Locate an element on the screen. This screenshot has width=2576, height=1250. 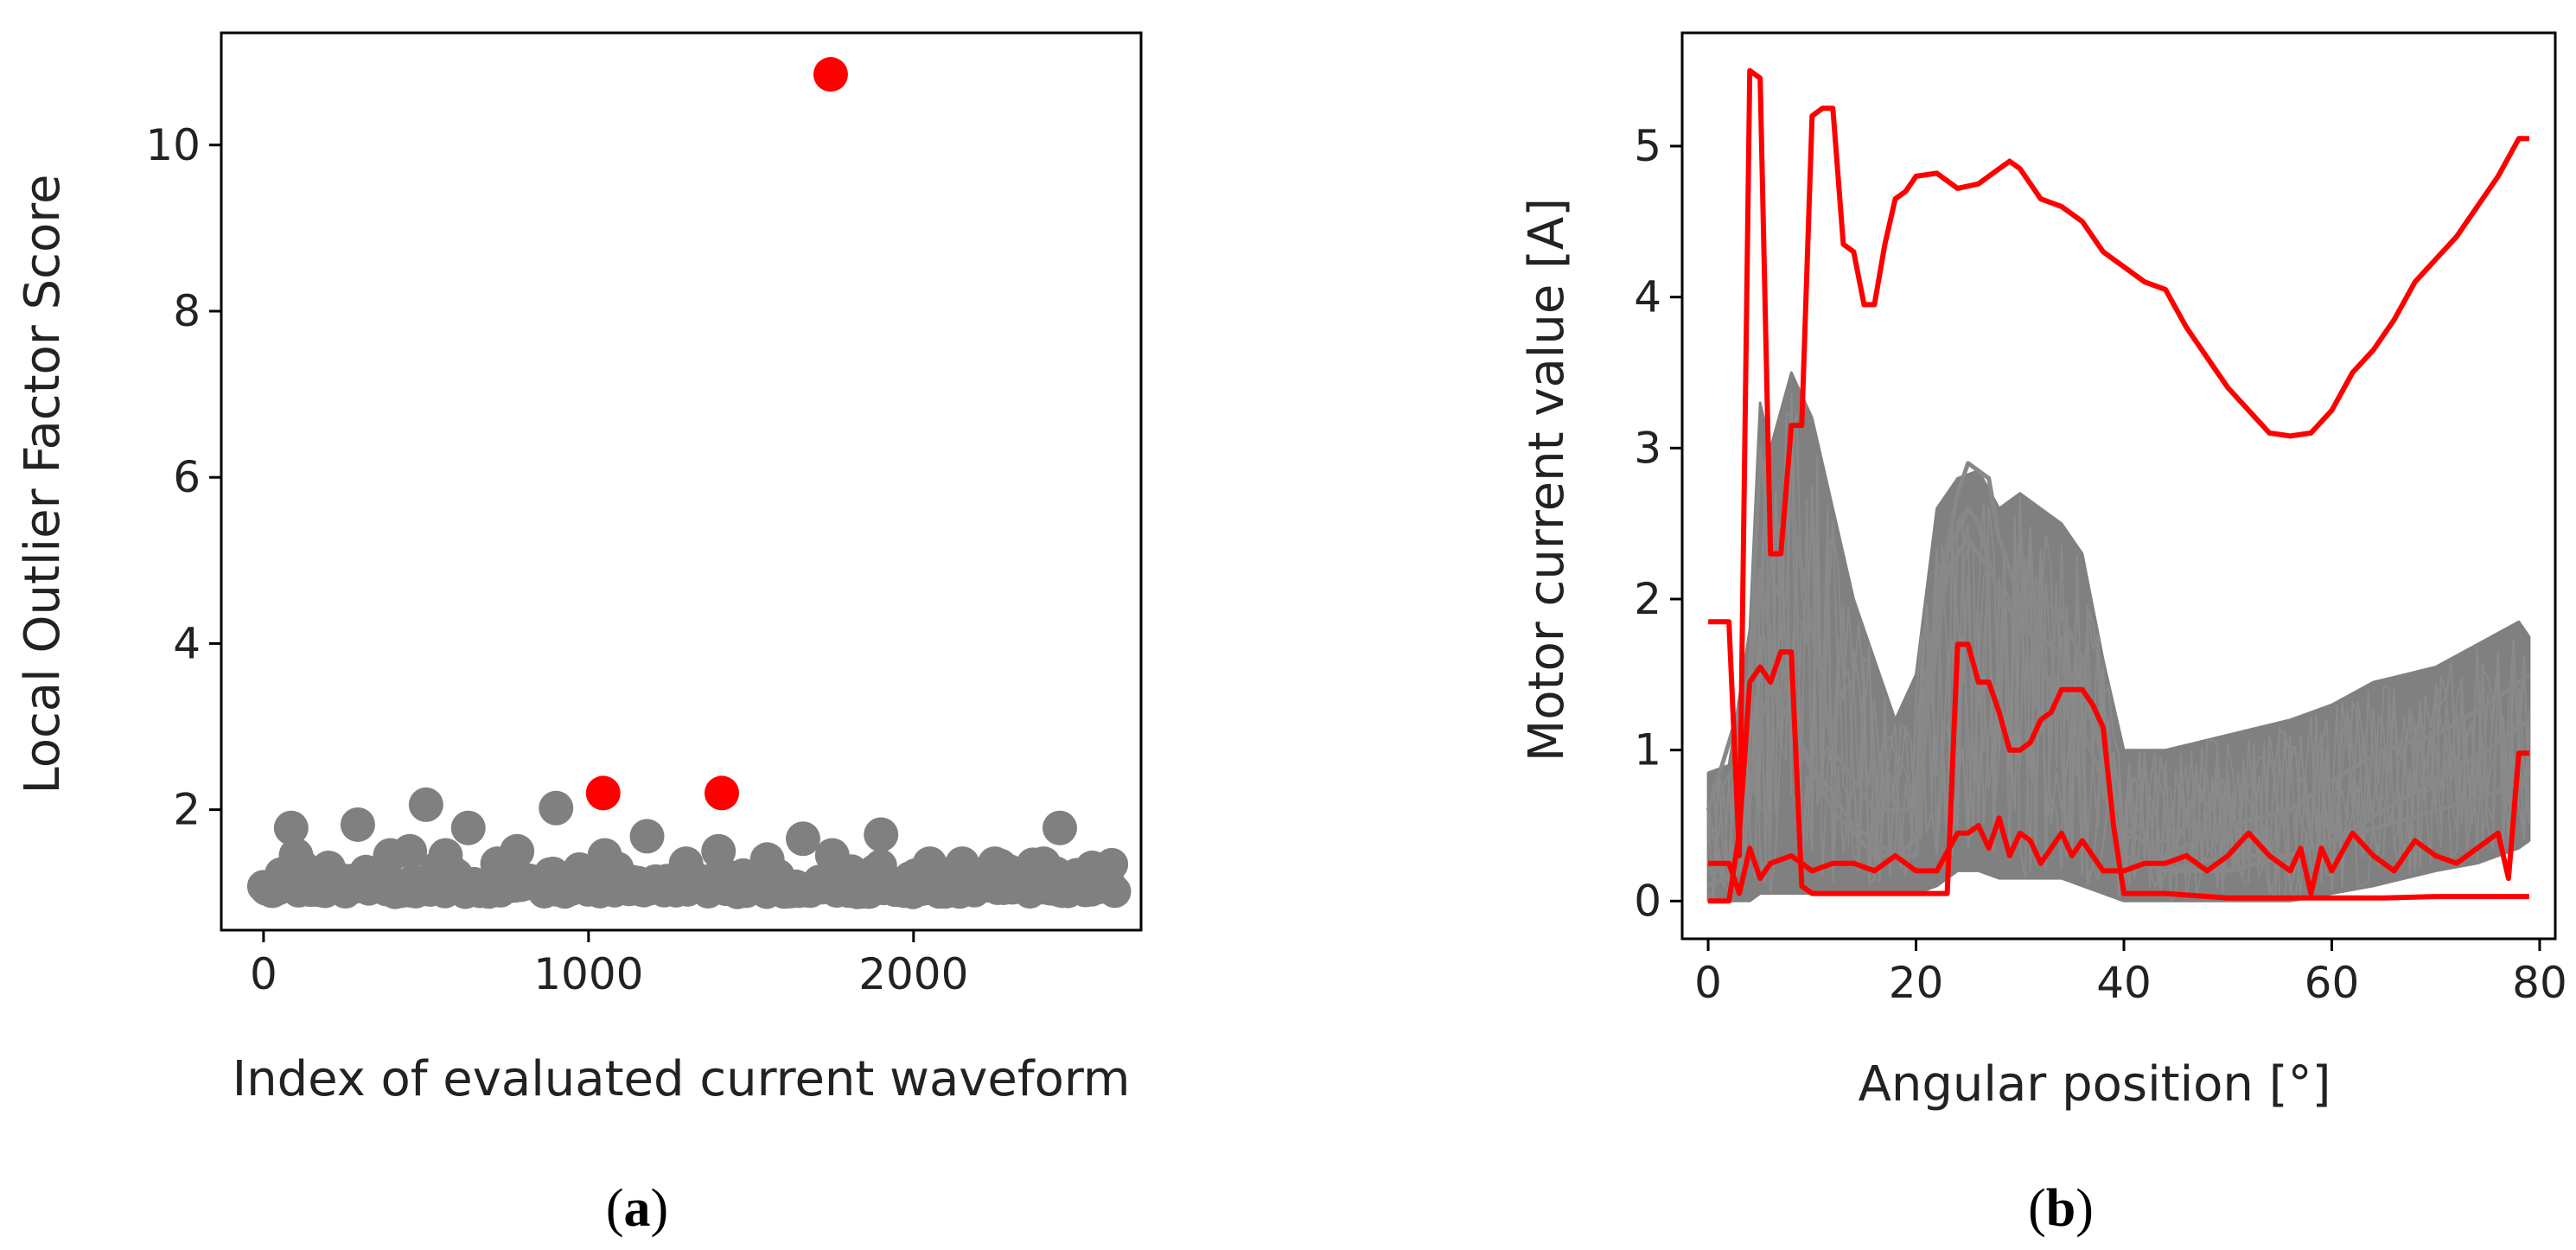
panel-b-y-axis-label: Motor current value [A] is located at coordinates (1547, 480).